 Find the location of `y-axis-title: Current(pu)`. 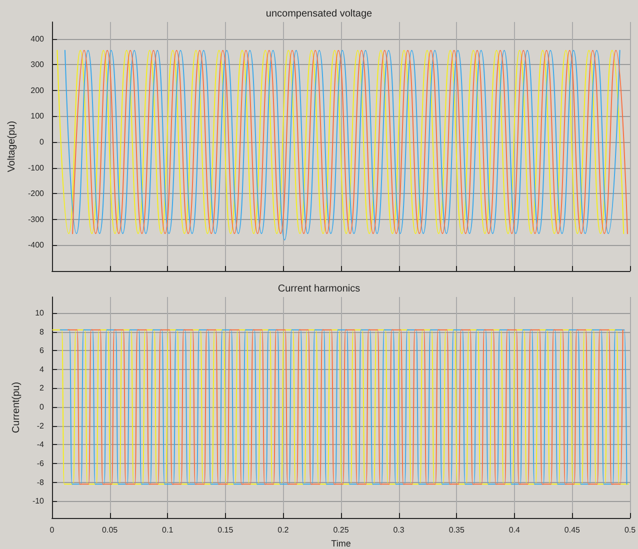

y-axis-title: Current(pu) is located at coordinates (16, 407).